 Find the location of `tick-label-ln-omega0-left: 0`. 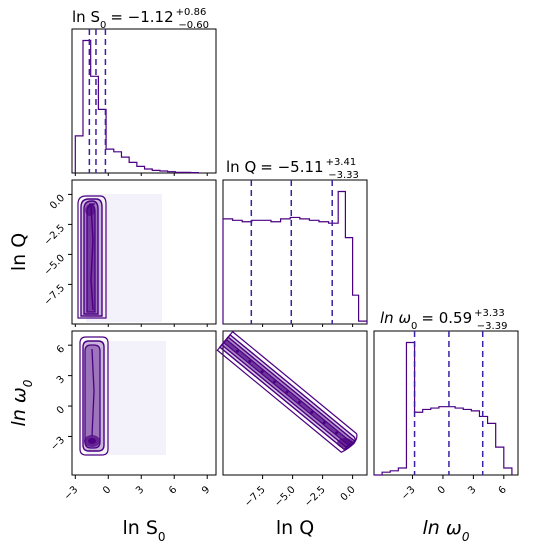

tick-label-ln-omega0-left: 0 is located at coordinates (61, 410).